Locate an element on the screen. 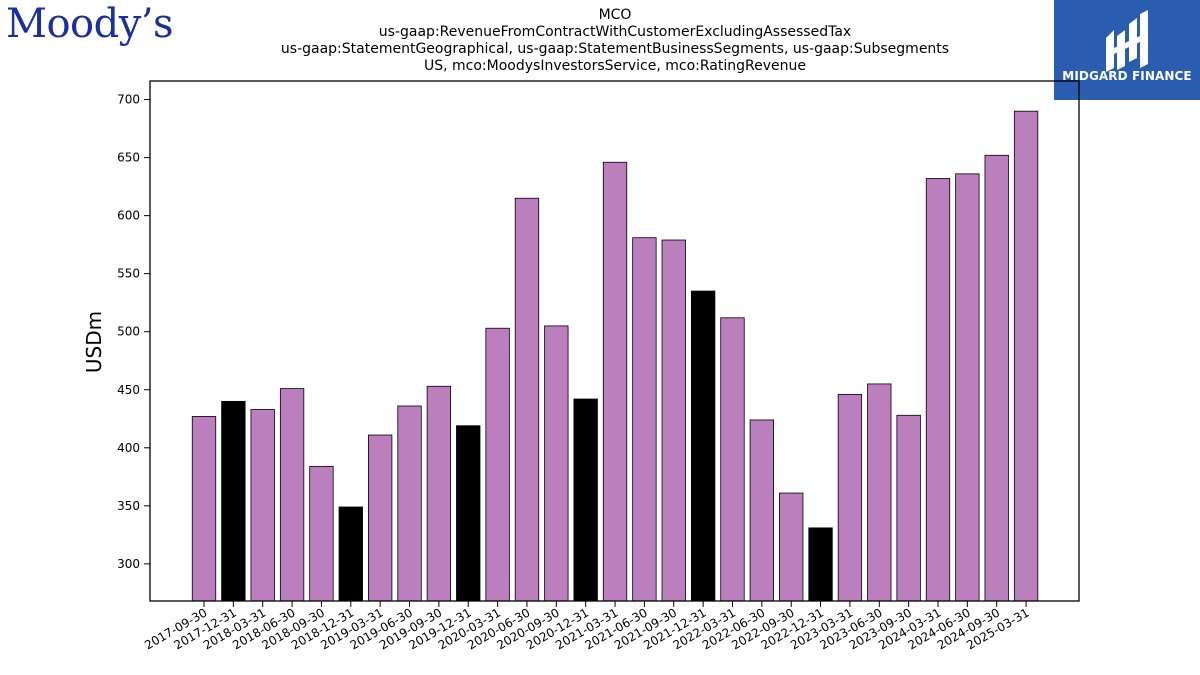 This screenshot has height=675, width=1200. title-line-ticker: MCO is located at coordinates (615, 15).